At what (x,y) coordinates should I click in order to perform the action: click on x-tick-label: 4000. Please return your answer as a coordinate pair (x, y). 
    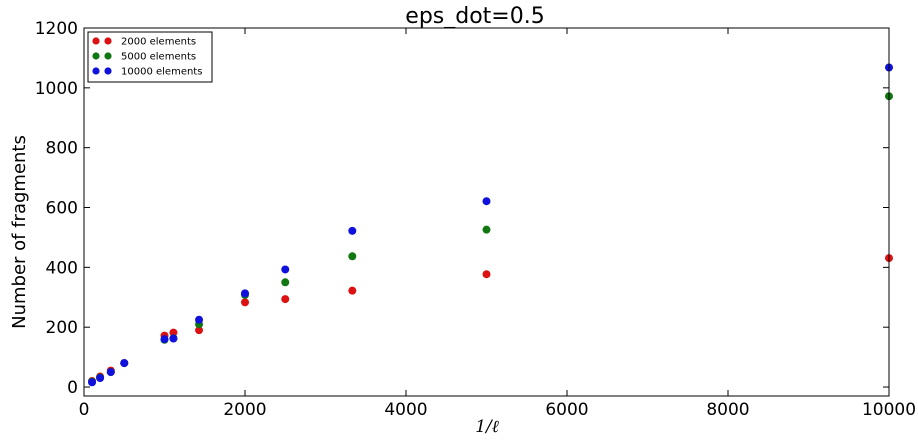
    Looking at the image, I should click on (405, 410).